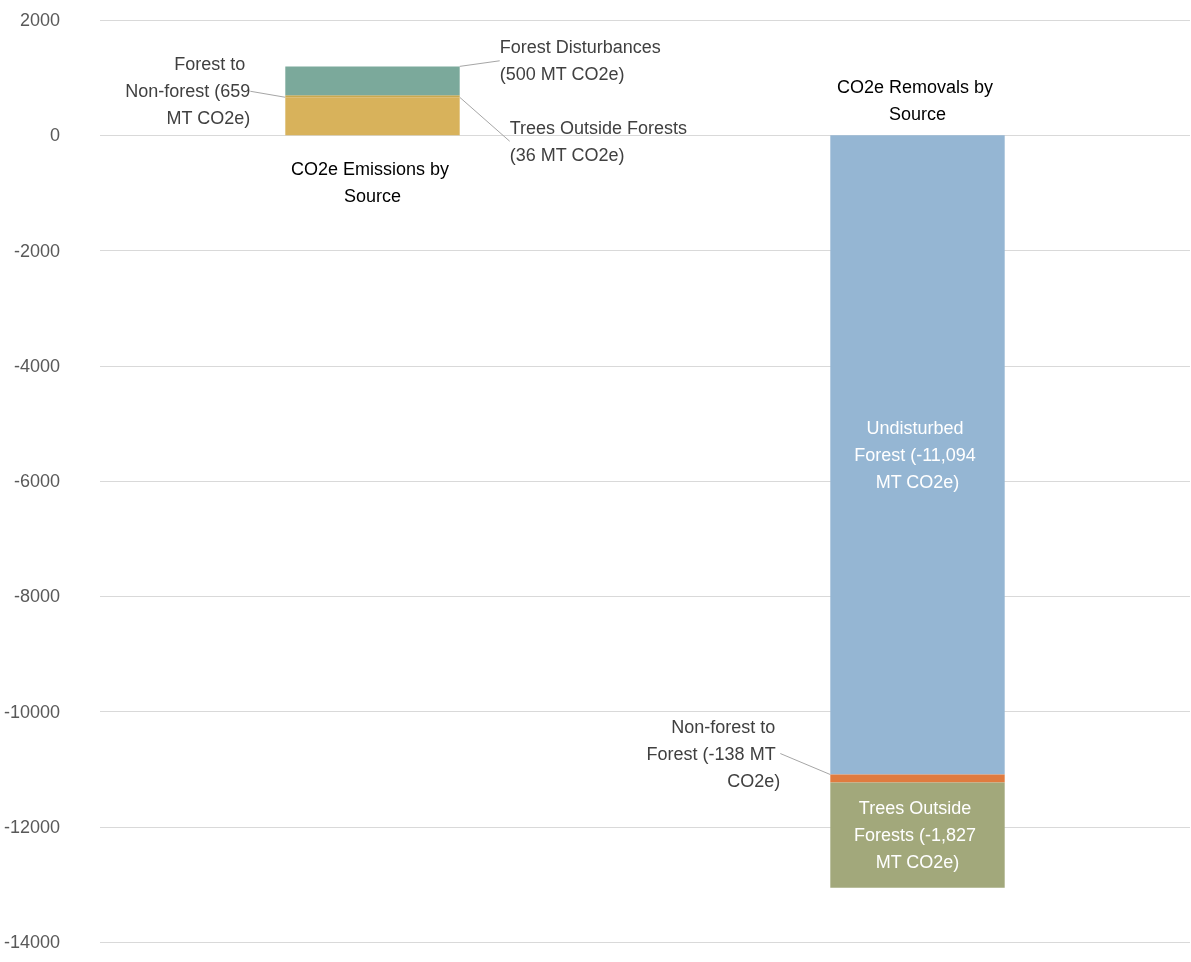  I want to click on y-tick-label: -14000, so click(31, 942).